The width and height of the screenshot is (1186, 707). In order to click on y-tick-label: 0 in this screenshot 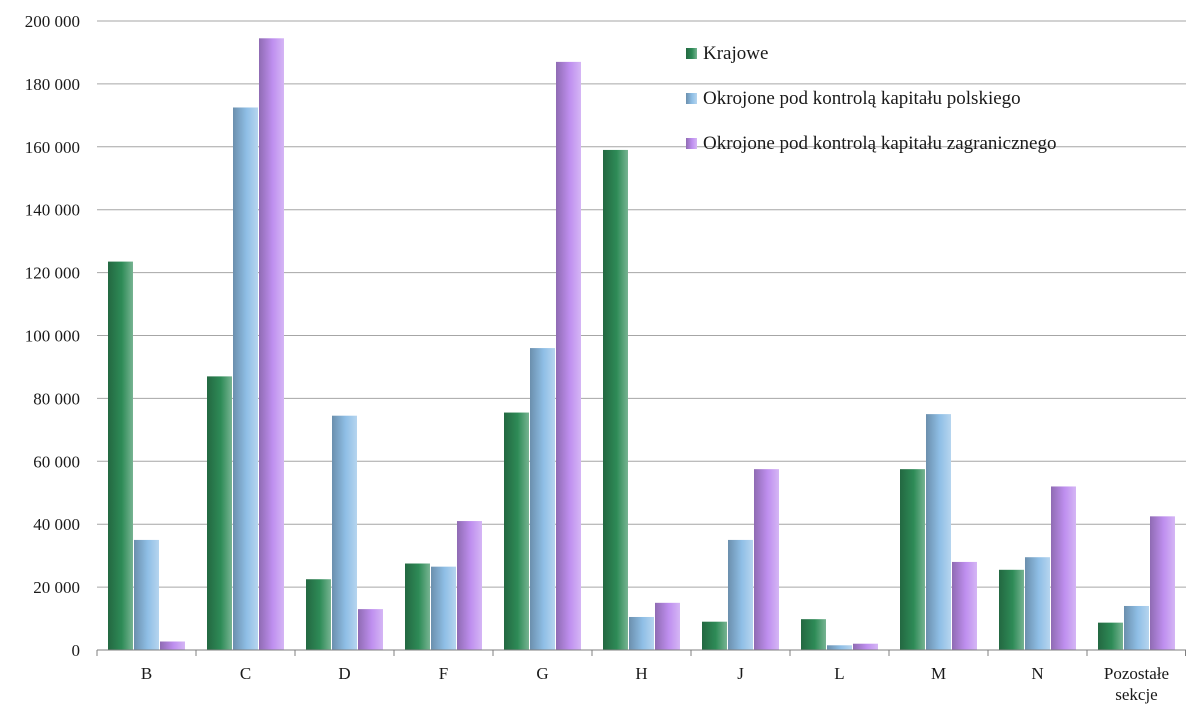, I will do `click(76, 650)`.